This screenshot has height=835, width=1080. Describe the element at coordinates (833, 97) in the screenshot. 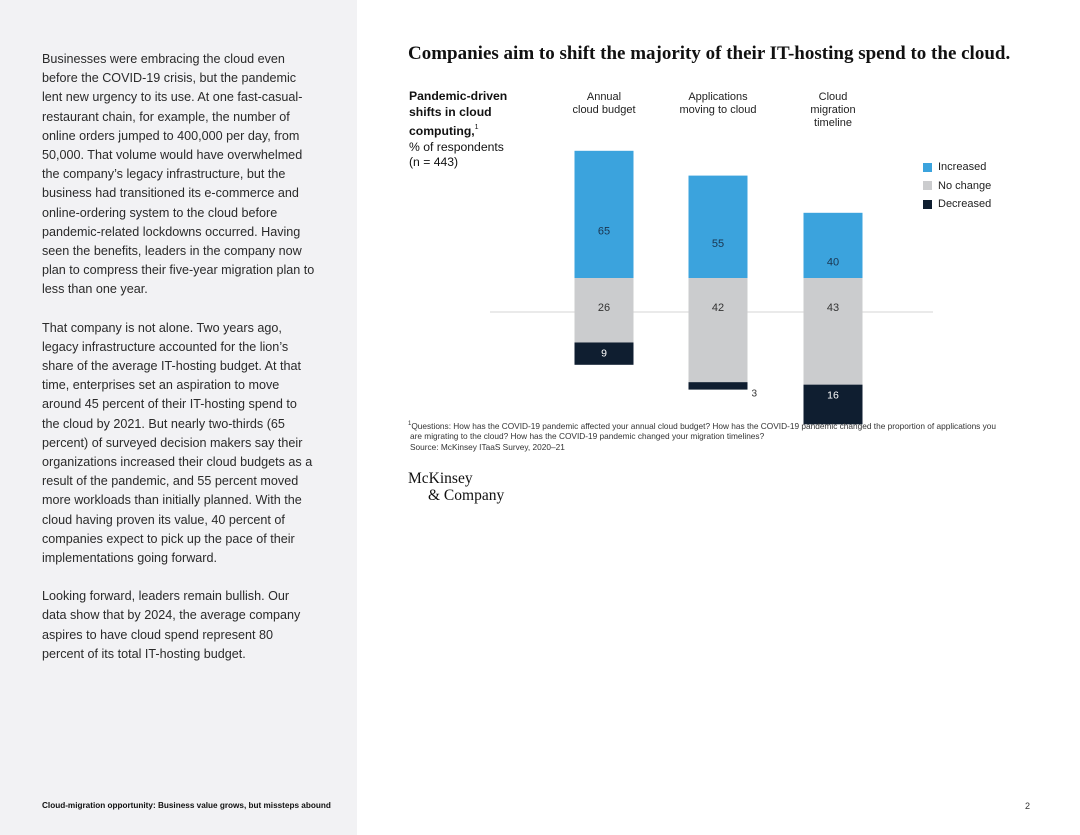

I see `category-label-3-line-1: Cloud` at that location.